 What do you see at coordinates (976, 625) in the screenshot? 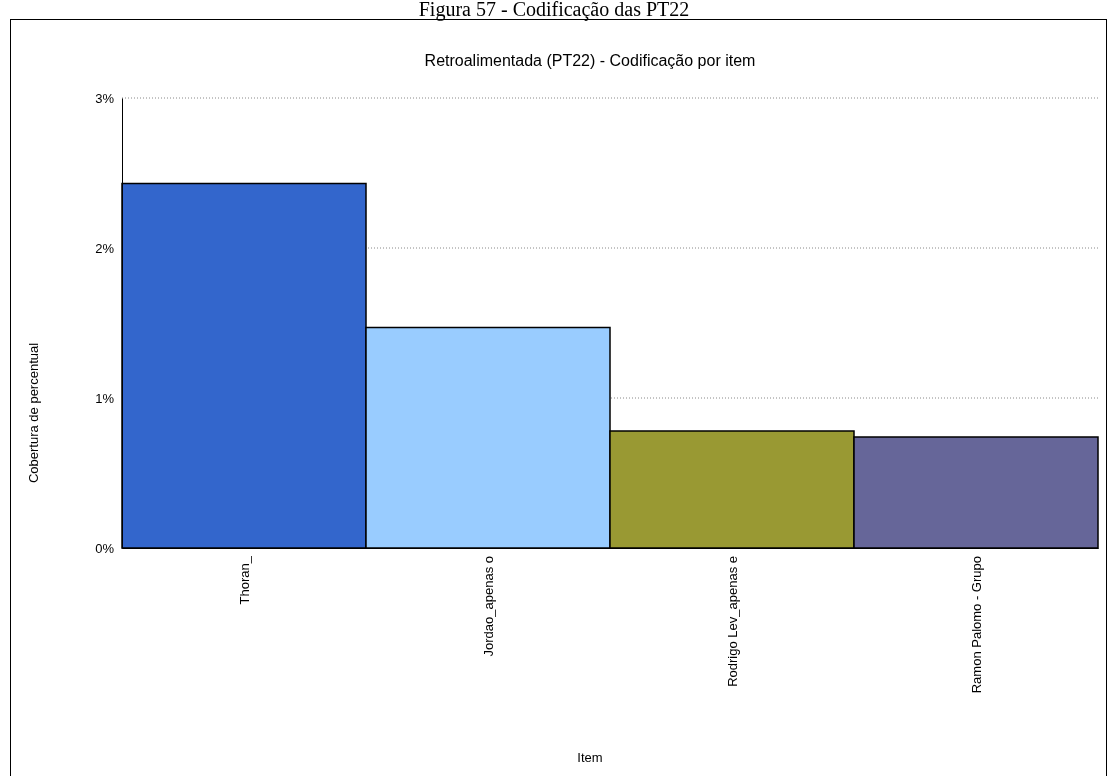
I see `x-tick-label: Ramon Palomo - Grupo` at bounding box center [976, 625].